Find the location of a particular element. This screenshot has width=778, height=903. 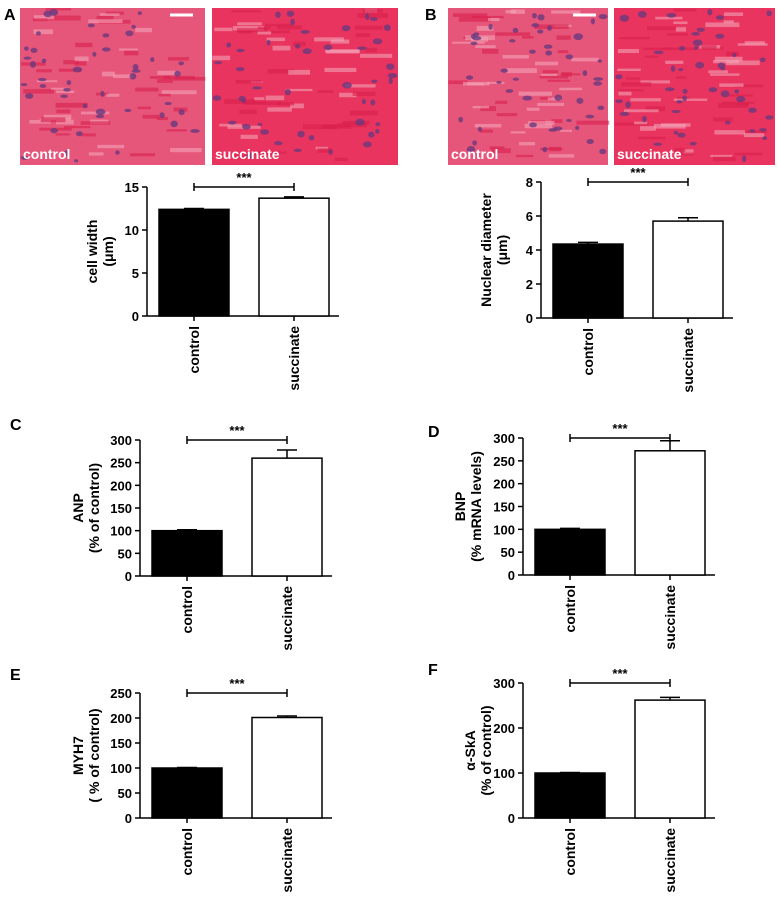

micrograph-label: control is located at coordinates (474, 154).